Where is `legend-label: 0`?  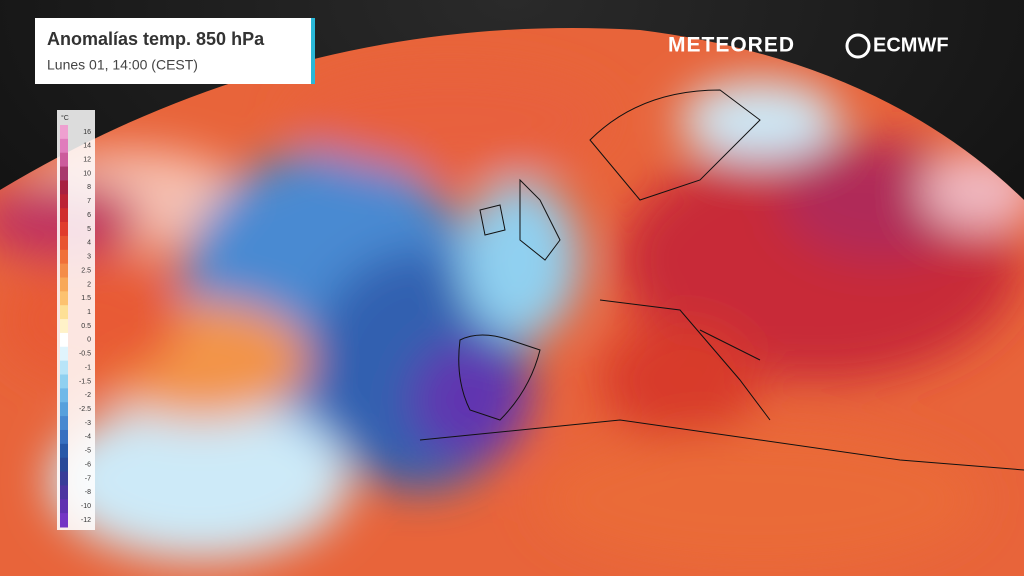
legend-label: 0 is located at coordinates (89, 340).